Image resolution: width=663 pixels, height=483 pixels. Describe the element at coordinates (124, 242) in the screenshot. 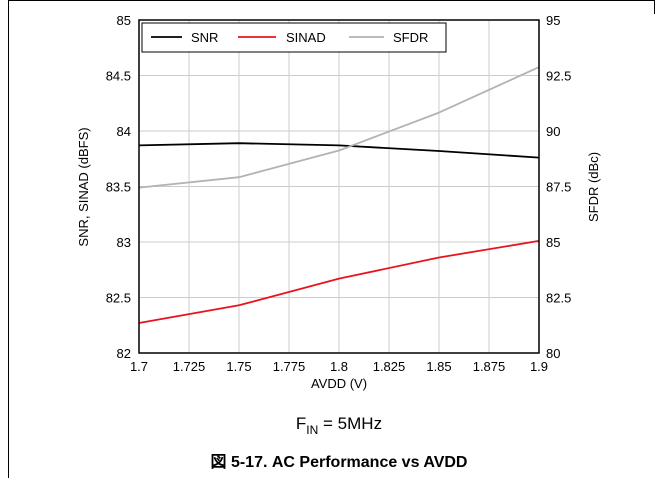

I see `y-left-tick-label: 83` at that location.